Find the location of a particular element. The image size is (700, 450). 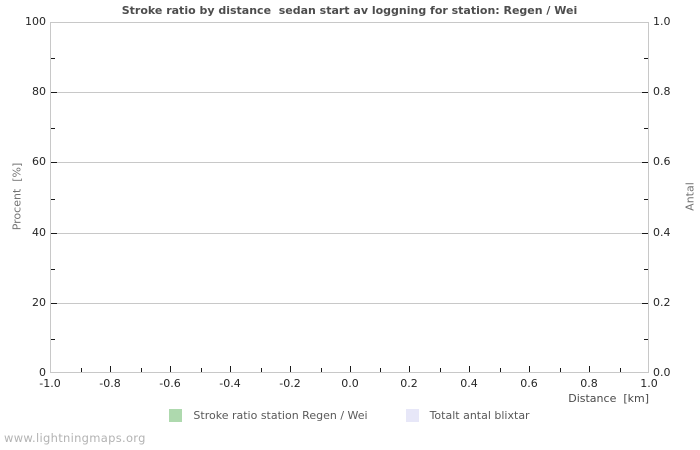

legend-label: Stroke ratio station Regen / Wei is located at coordinates (280, 415).